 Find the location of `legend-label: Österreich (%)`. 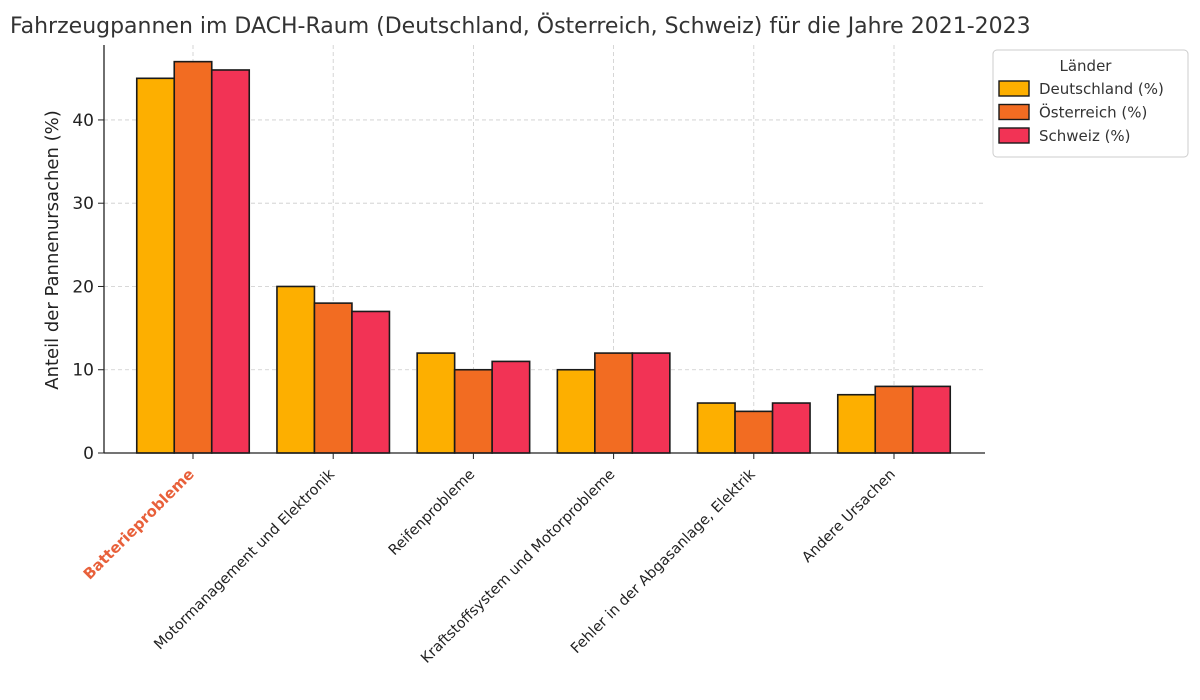

legend-label: Österreich (%) is located at coordinates (1093, 112).